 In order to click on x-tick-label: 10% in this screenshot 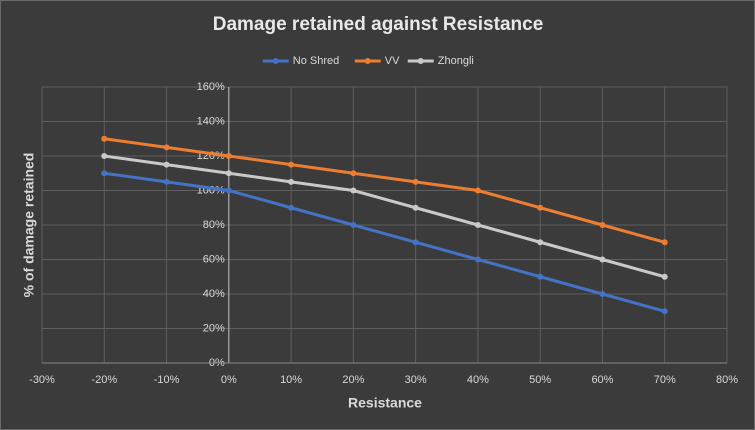, I will do `click(291, 380)`.